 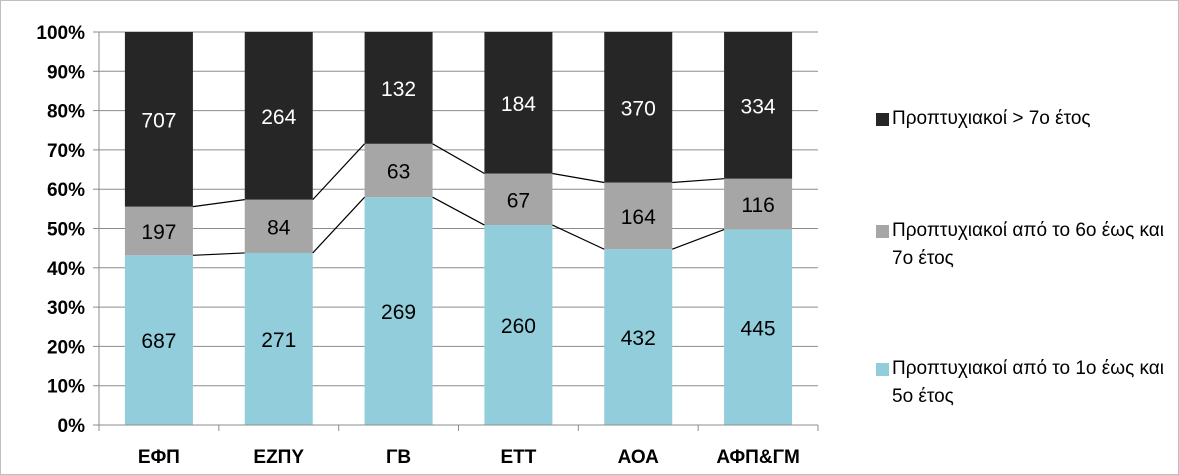 I want to click on y-tick-label: 80%, so click(x=66, y=112).